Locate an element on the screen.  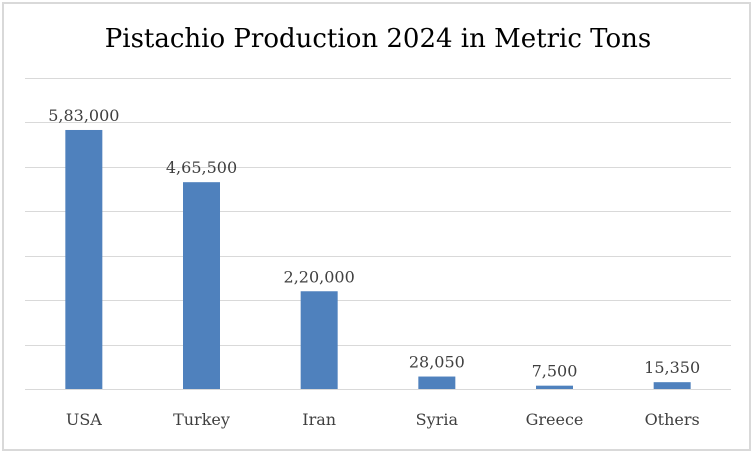
x-tick-label: USA is located at coordinates (84, 419).